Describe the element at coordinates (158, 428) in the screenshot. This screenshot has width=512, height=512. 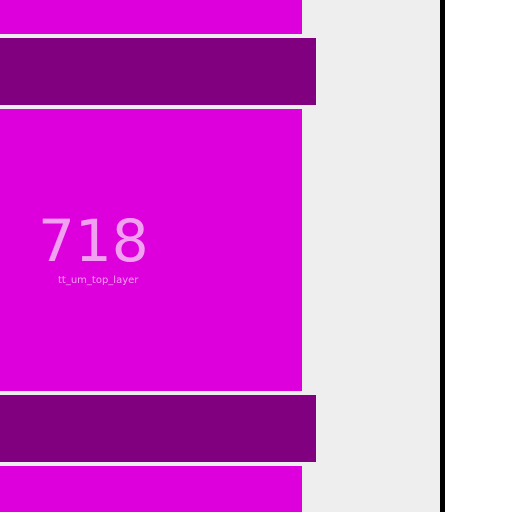
I see `band-lower` at that location.